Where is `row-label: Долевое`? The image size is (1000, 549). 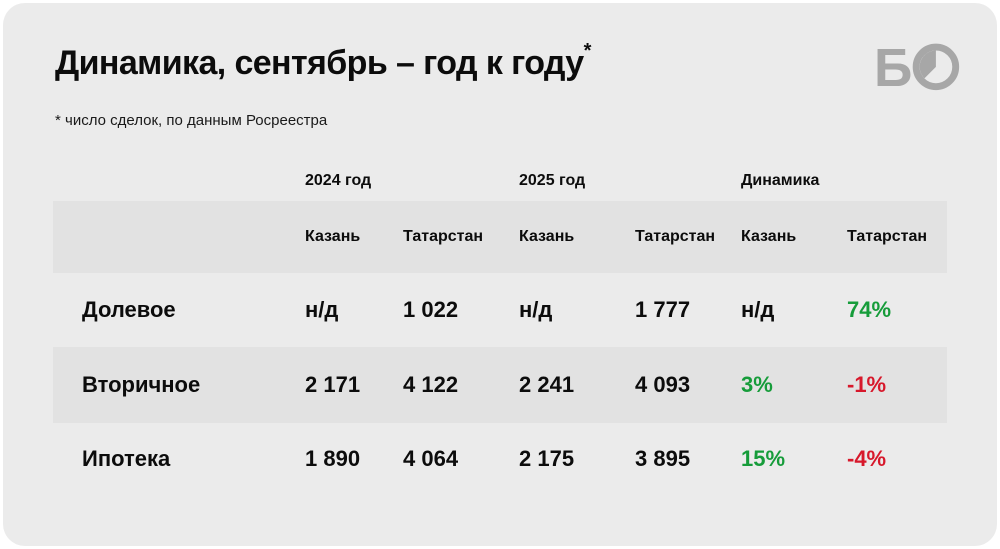
row-label: Долевое is located at coordinates (129, 309).